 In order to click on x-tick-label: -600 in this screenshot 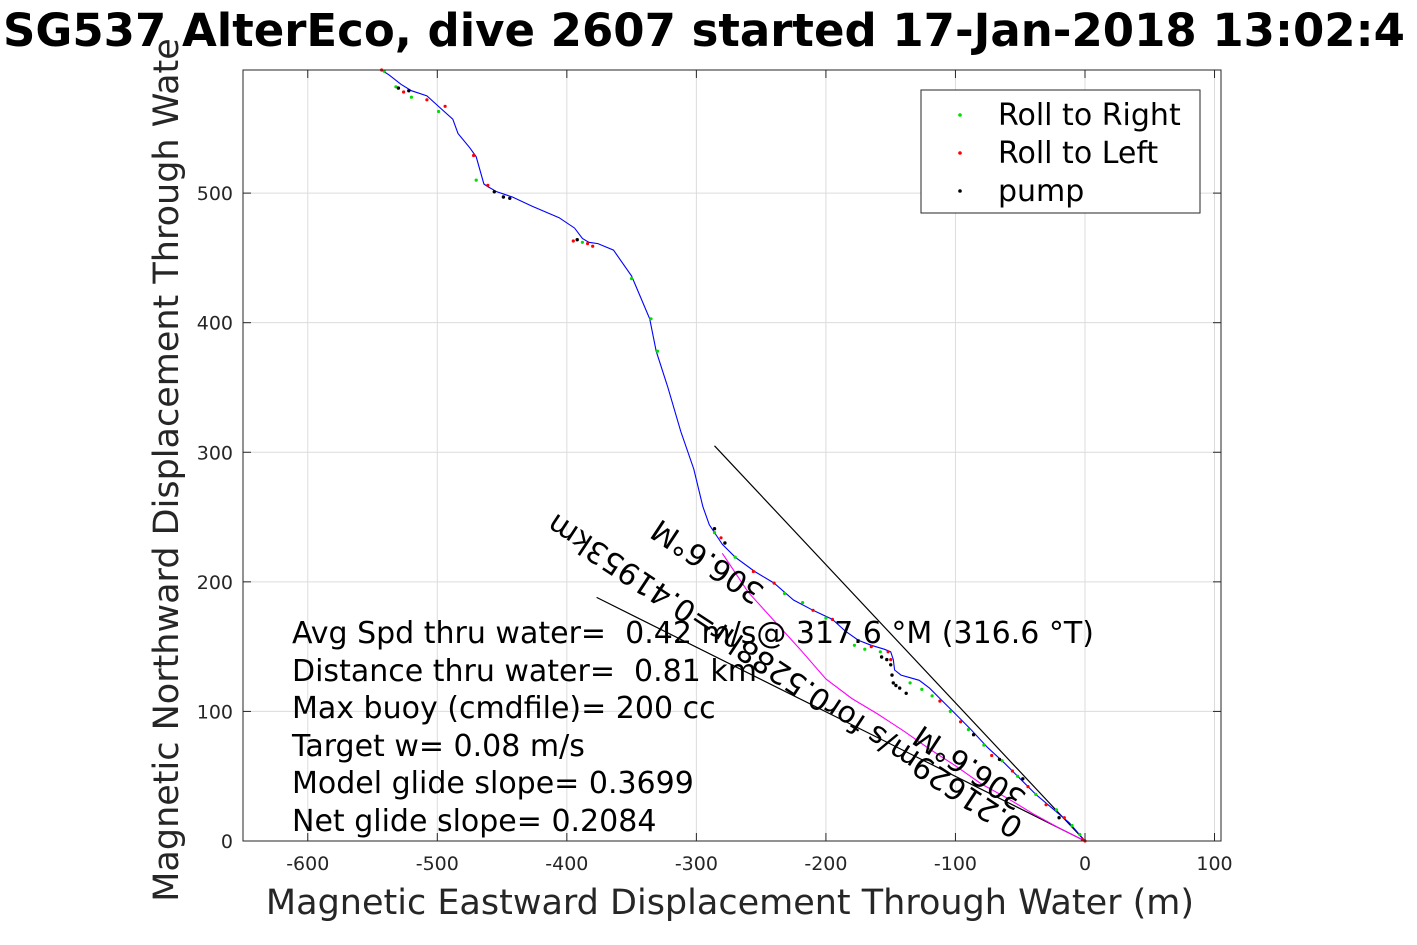, I will do `click(307, 864)`.